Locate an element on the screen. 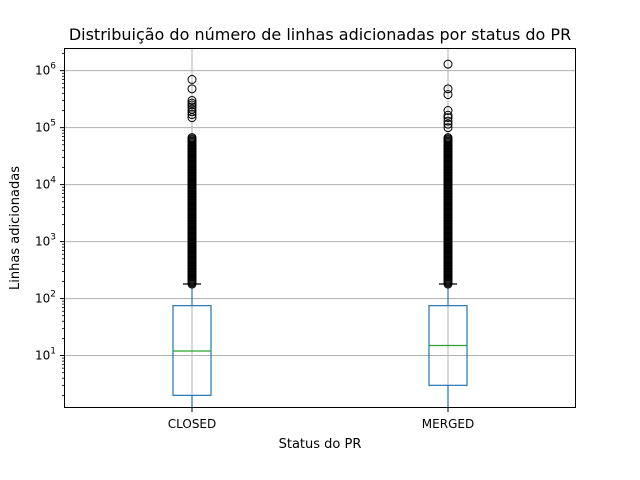  y-axis-label: Linhas adicionadas is located at coordinates (15, 228).